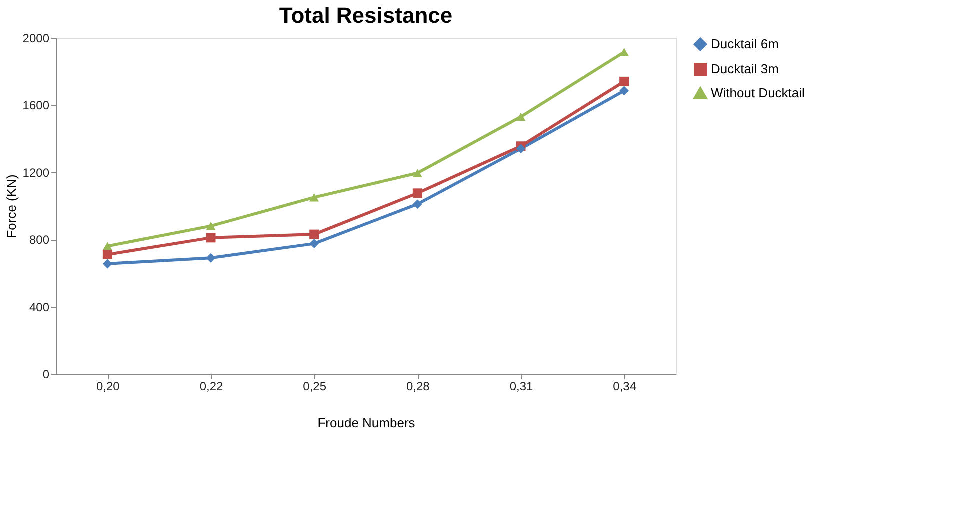  Describe the element at coordinates (36, 39) in the screenshot. I see `y-tick-label: 2000` at that location.